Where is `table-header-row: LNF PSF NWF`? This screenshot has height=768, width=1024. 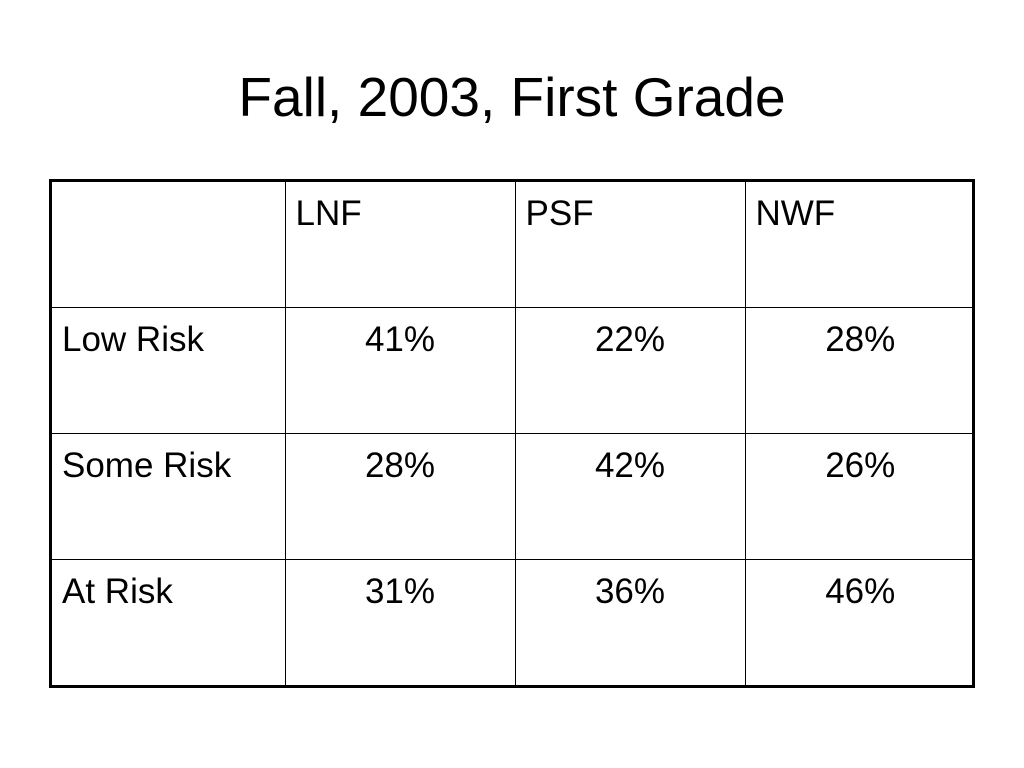
table-header-row: LNF PSF NWF is located at coordinates (513, 245).